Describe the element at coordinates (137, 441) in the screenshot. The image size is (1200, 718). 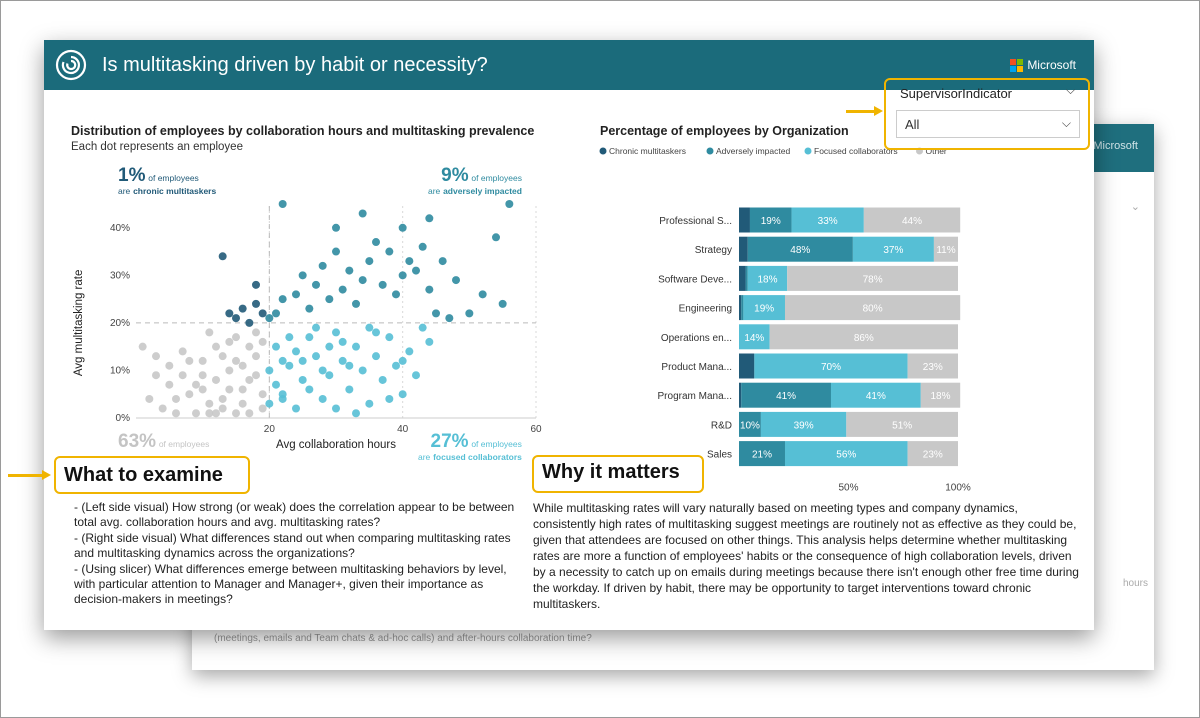
I see `stat-pct: 63%` at that location.